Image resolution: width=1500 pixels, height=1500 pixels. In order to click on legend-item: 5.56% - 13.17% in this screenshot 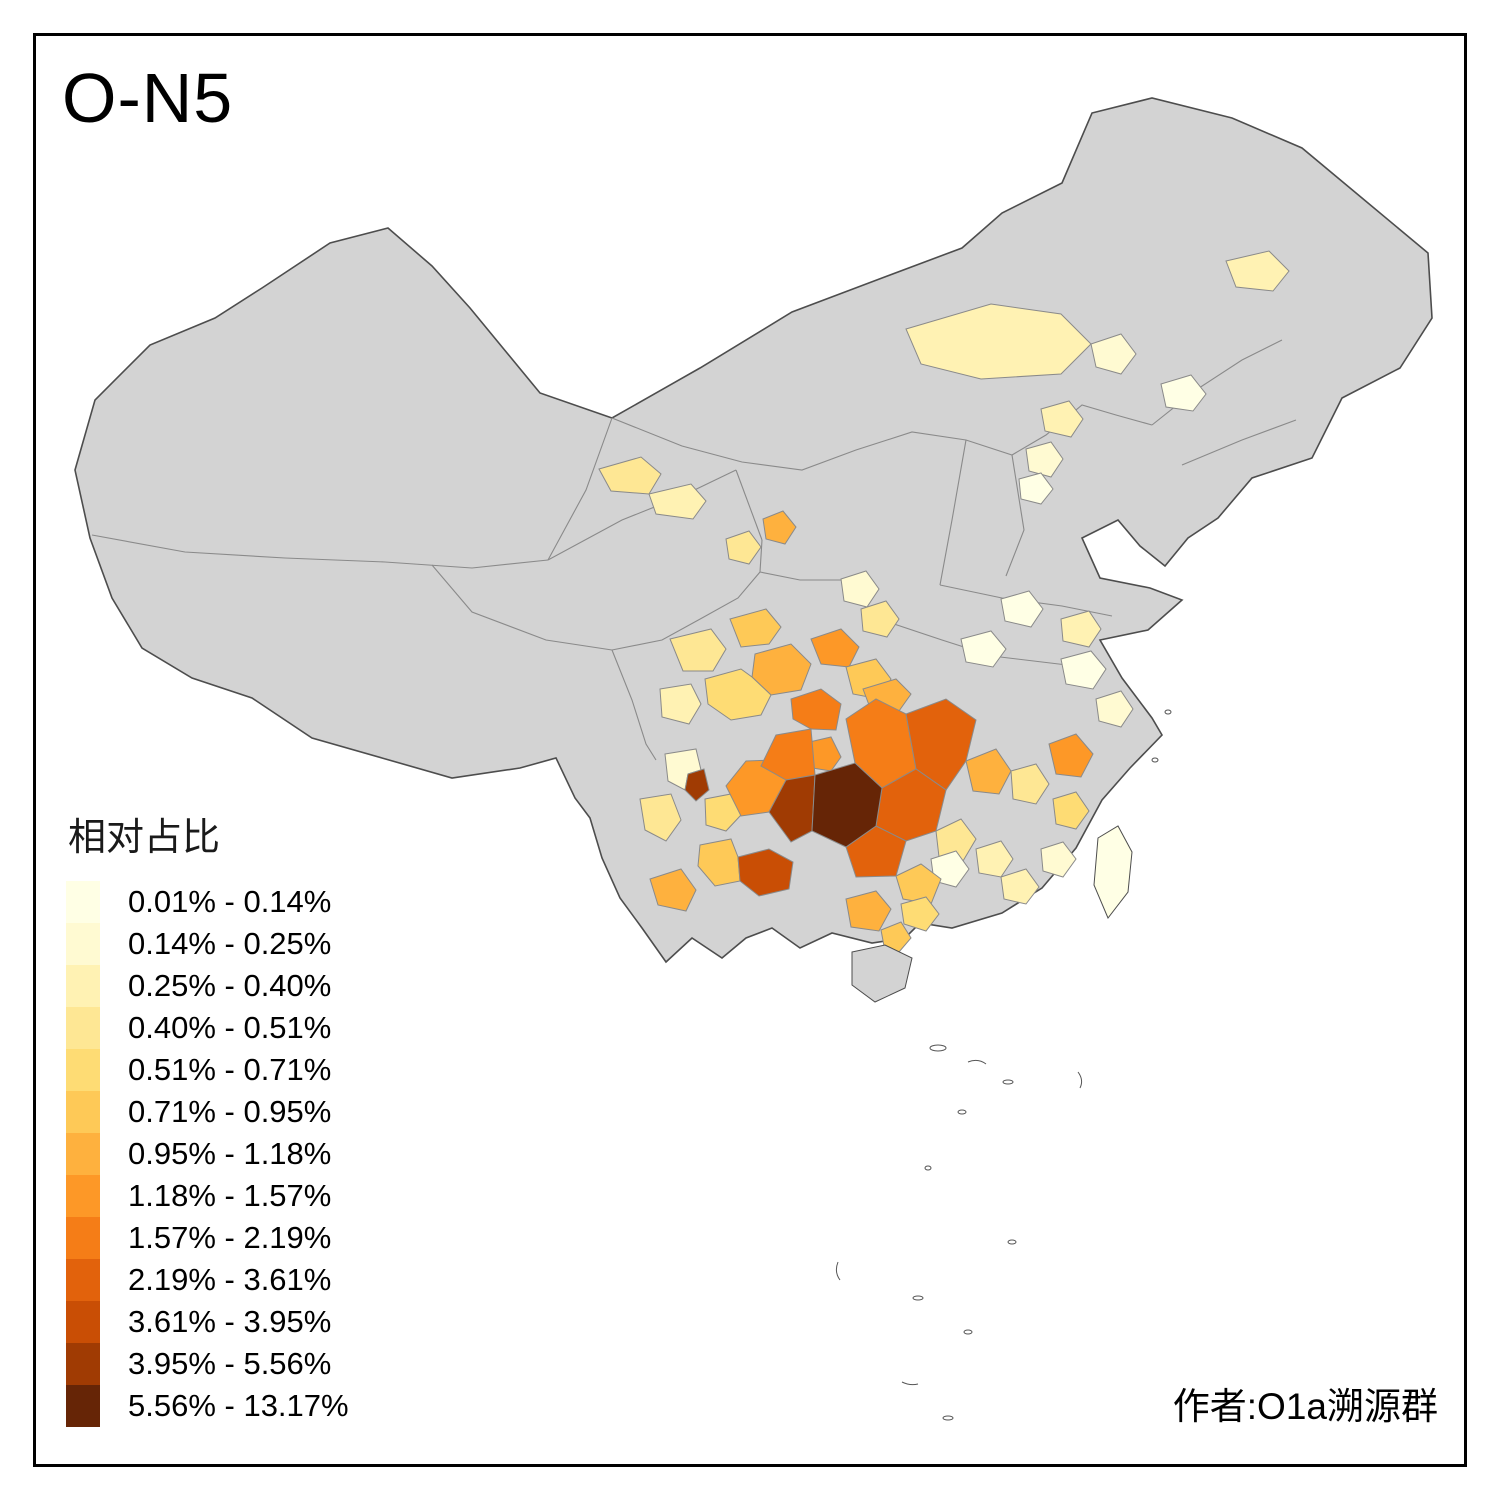, I will do `click(207, 1406)`.